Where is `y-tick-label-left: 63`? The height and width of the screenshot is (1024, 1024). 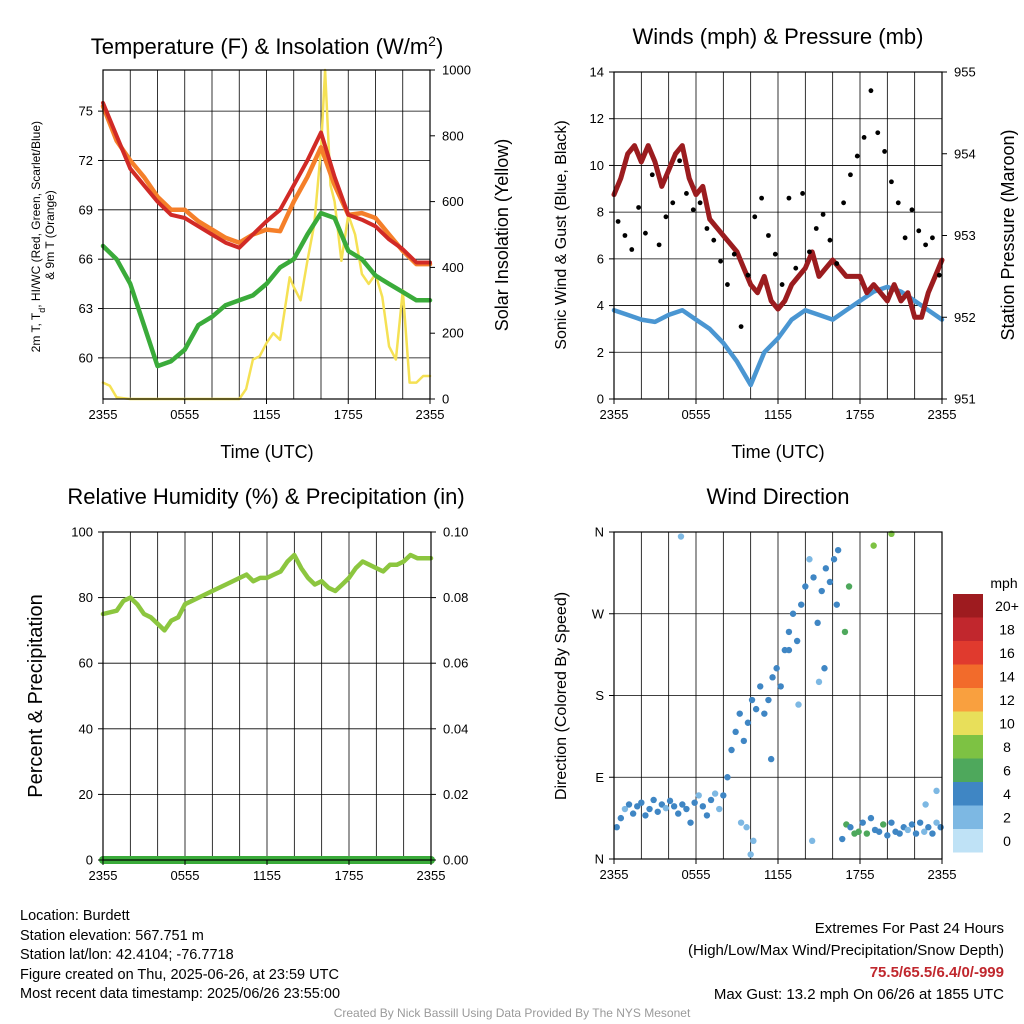 y-tick-label-left: 63 is located at coordinates (86, 308).